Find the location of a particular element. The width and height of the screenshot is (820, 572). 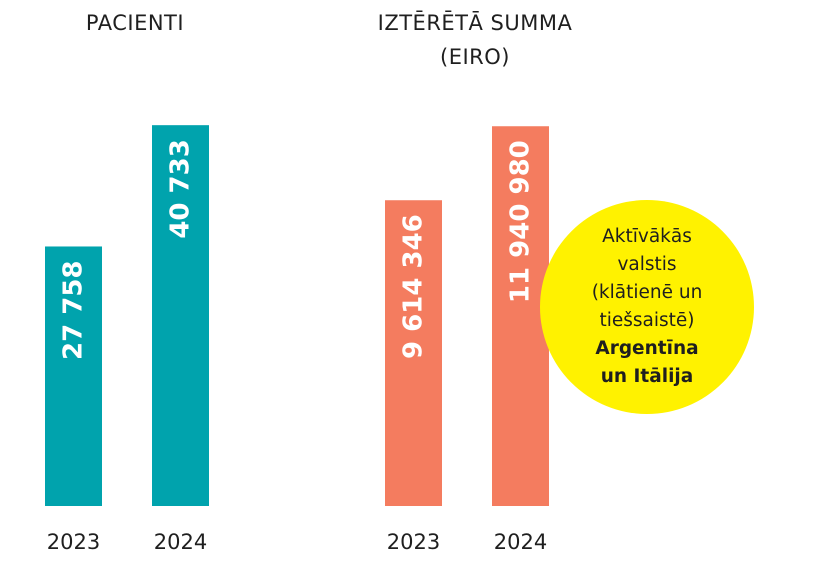

chart-title-patients: PACIENTI is located at coordinates (135, 23).